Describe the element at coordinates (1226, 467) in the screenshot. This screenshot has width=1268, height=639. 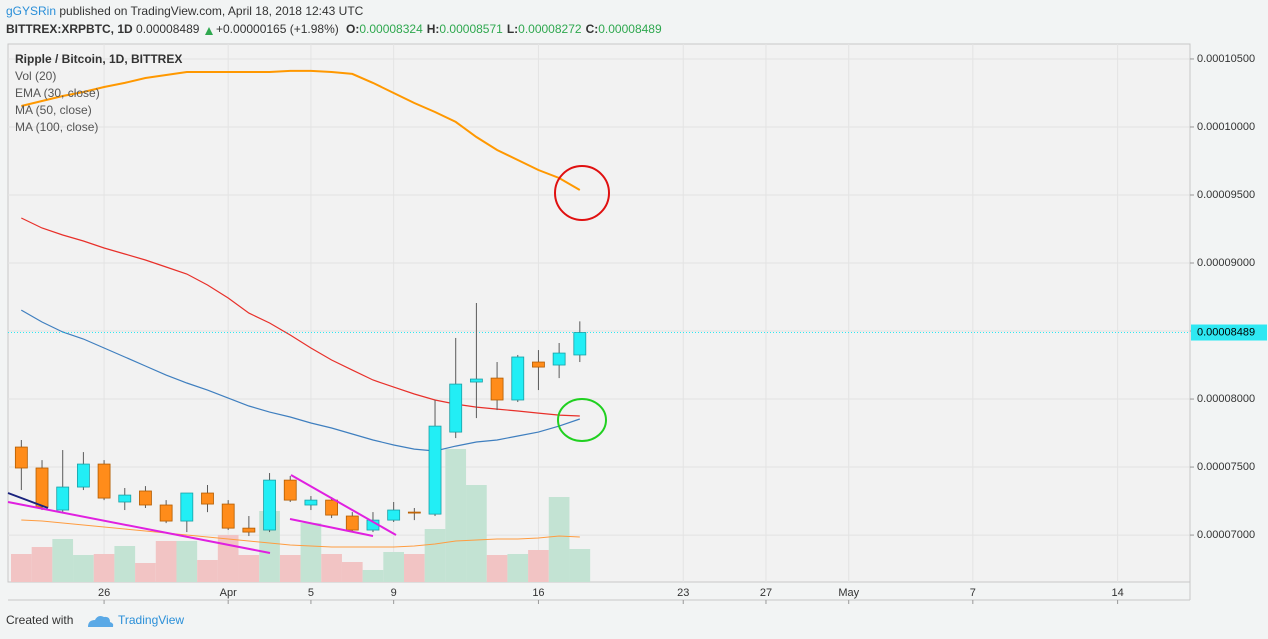
I see `y-tick-label: 0.00007500` at that location.